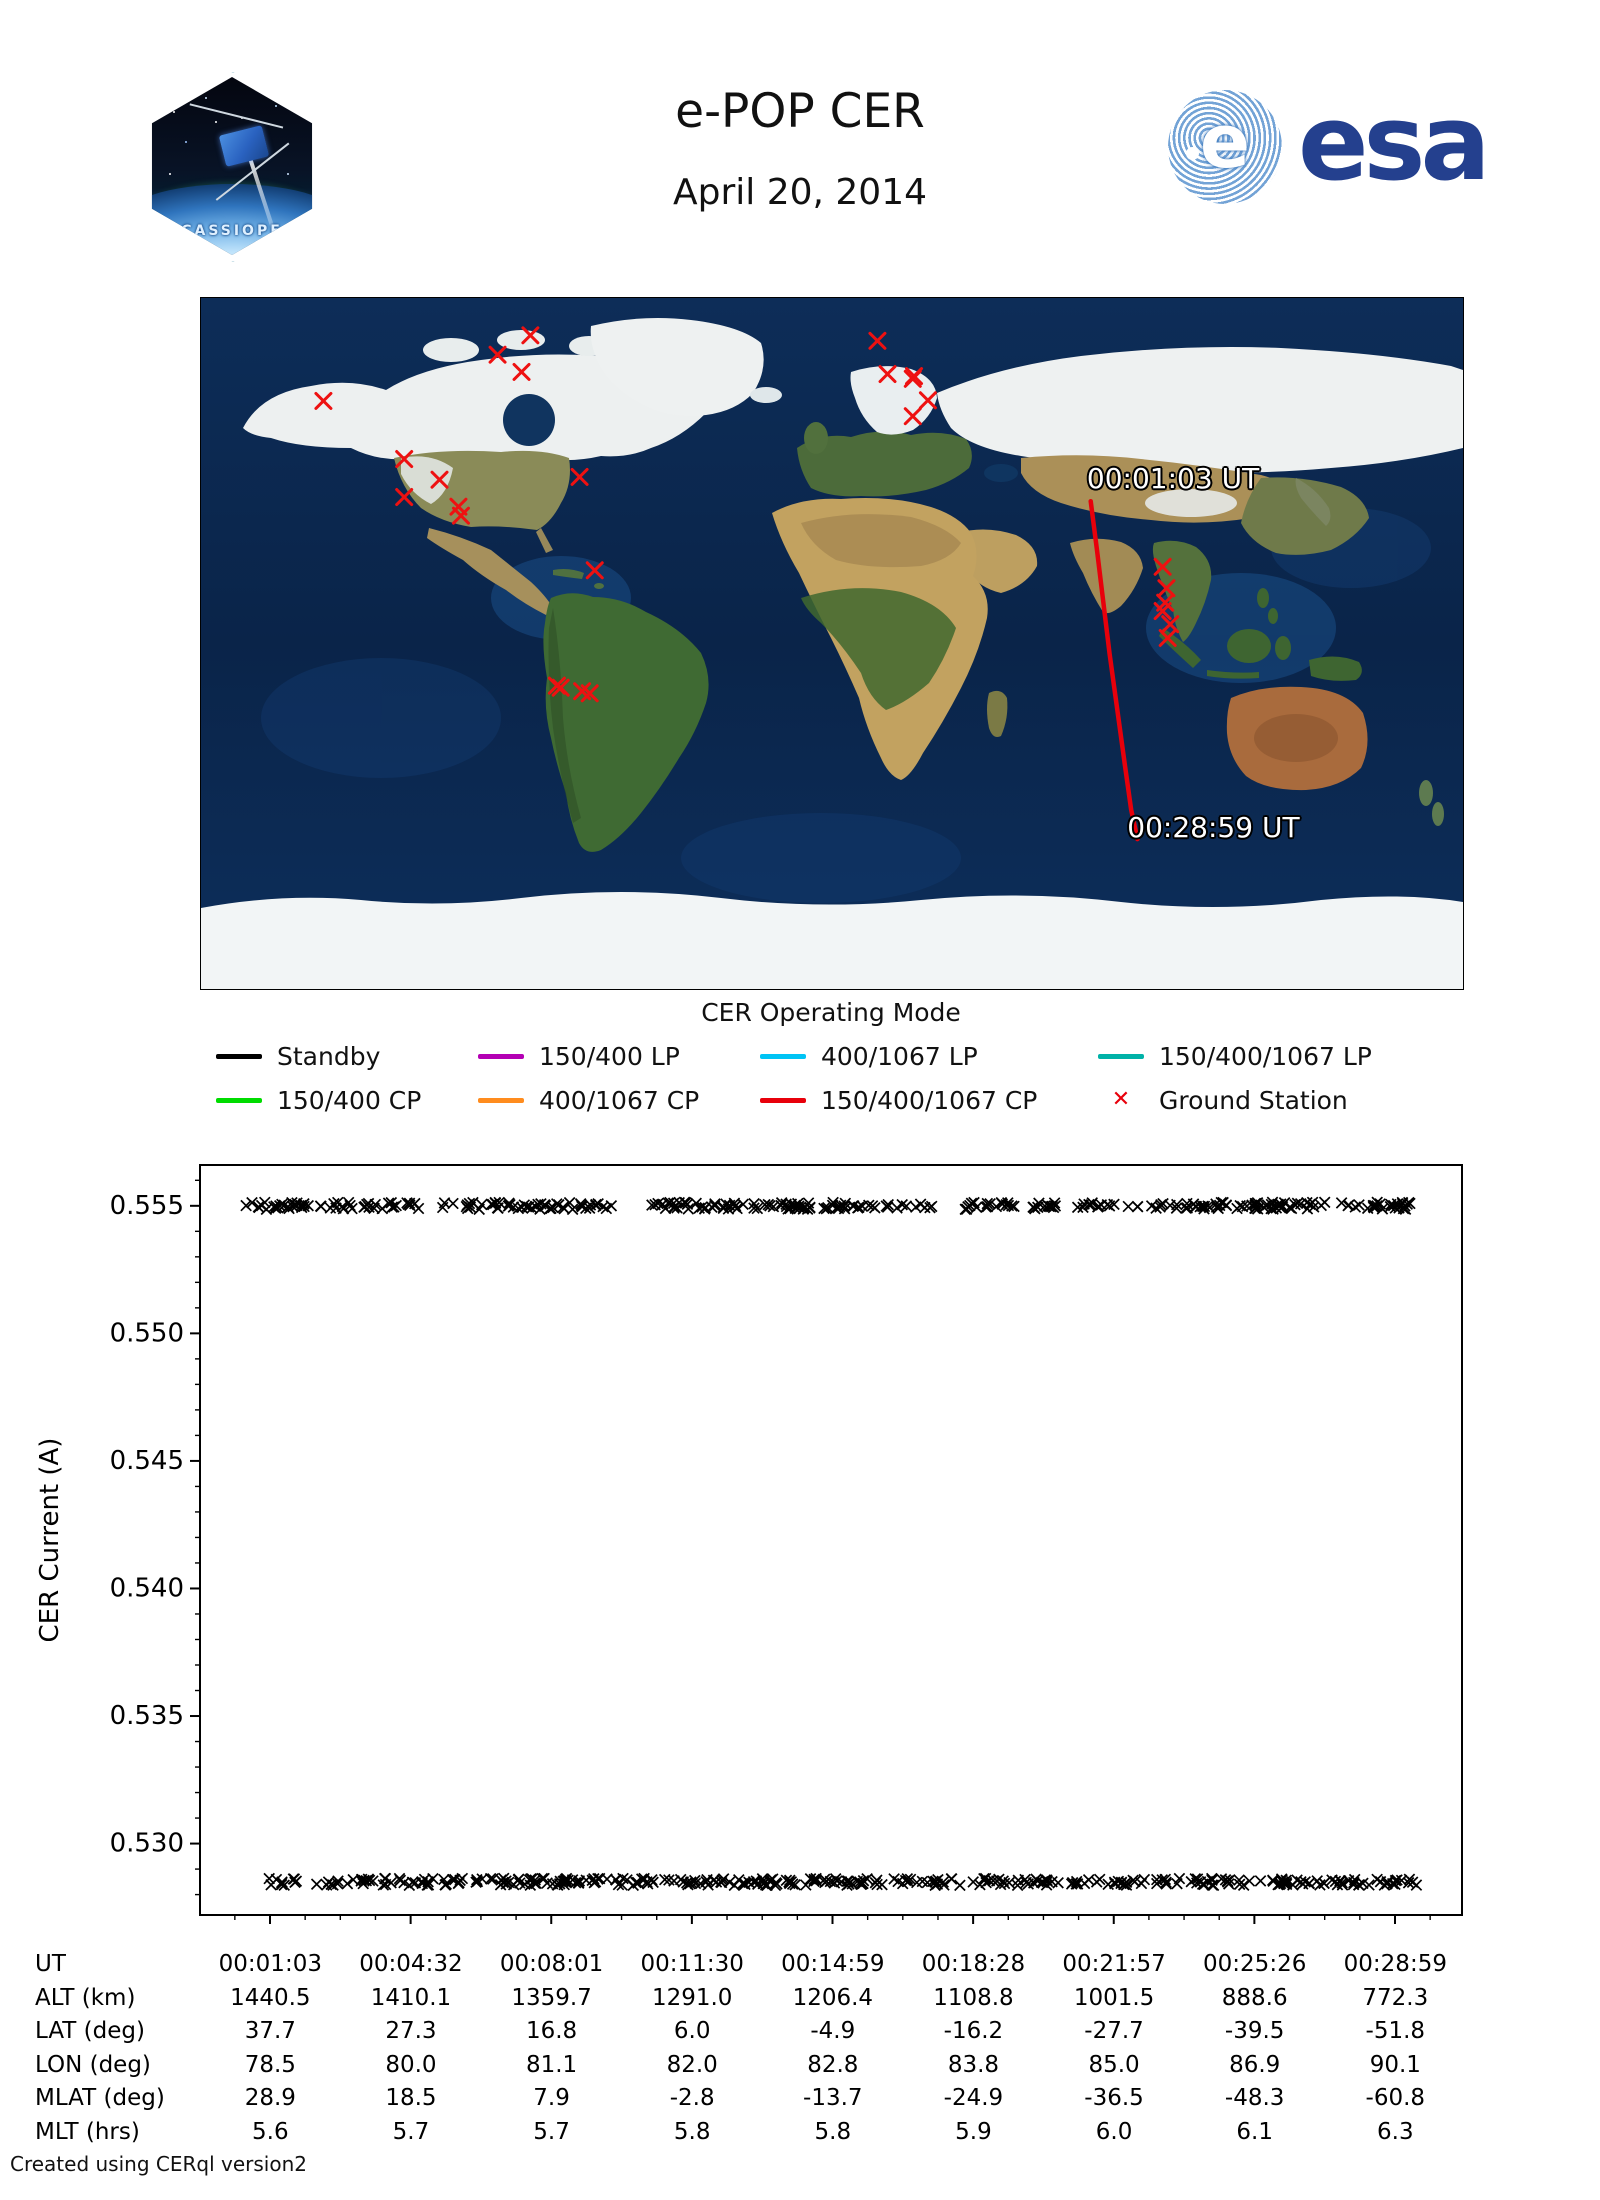 The height and width of the screenshot is (2200, 1600). I want to click on table-cell: 18.5, so click(411, 2098).